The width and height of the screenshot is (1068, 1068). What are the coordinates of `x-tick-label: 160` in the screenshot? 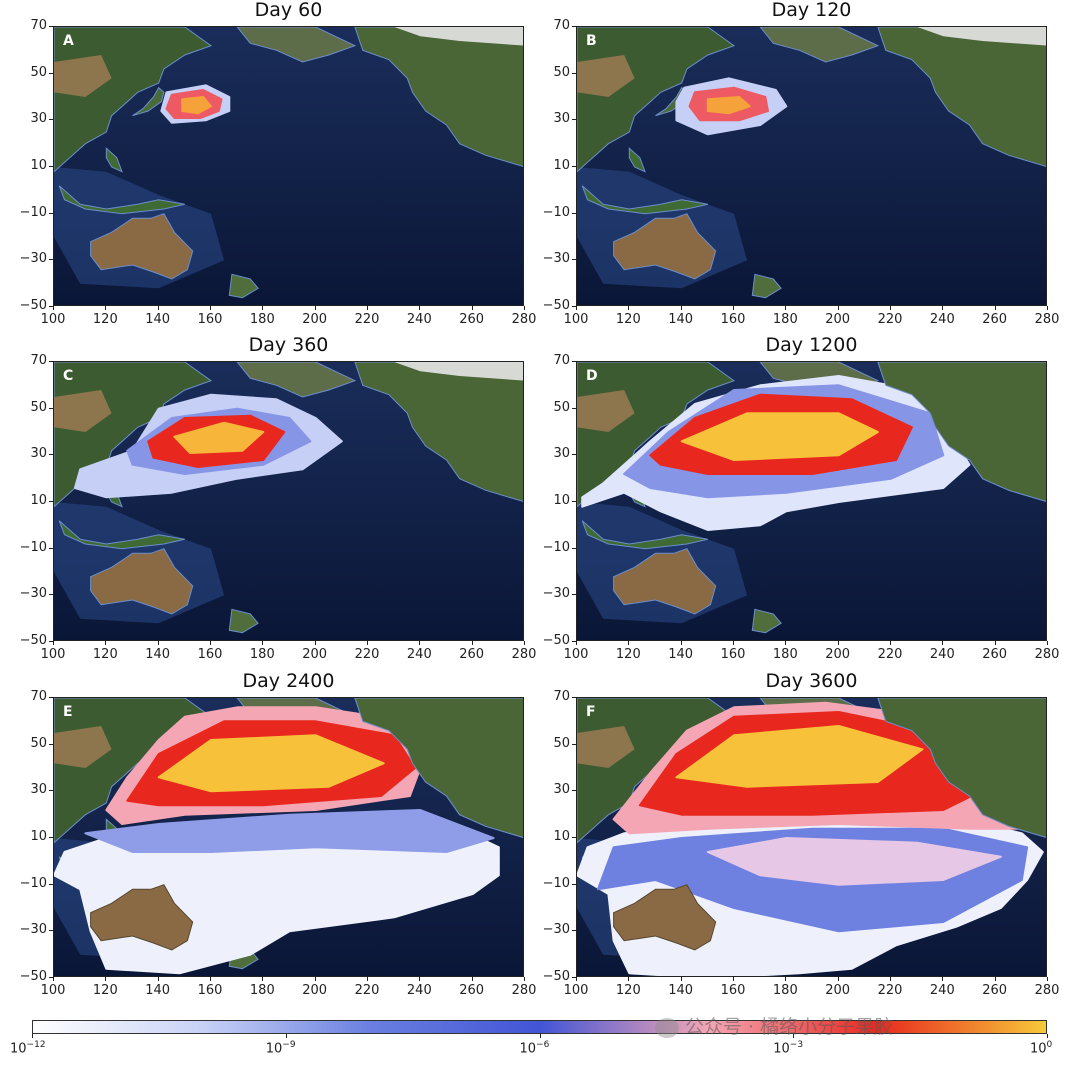 It's located at (210, 990).